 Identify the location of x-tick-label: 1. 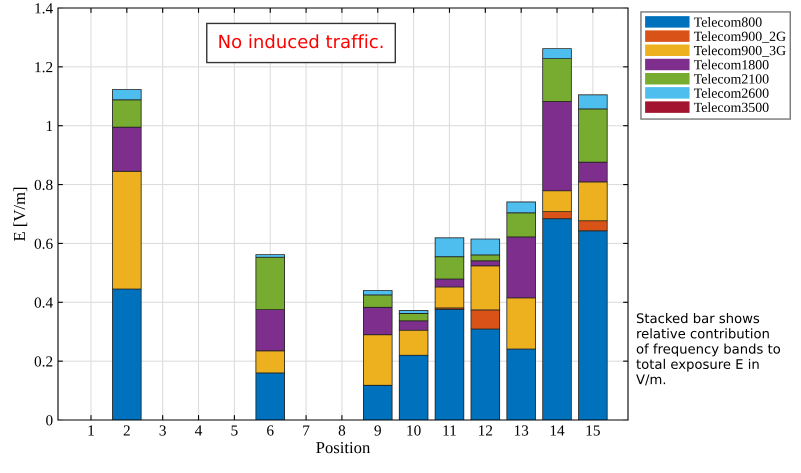
(91, 430).